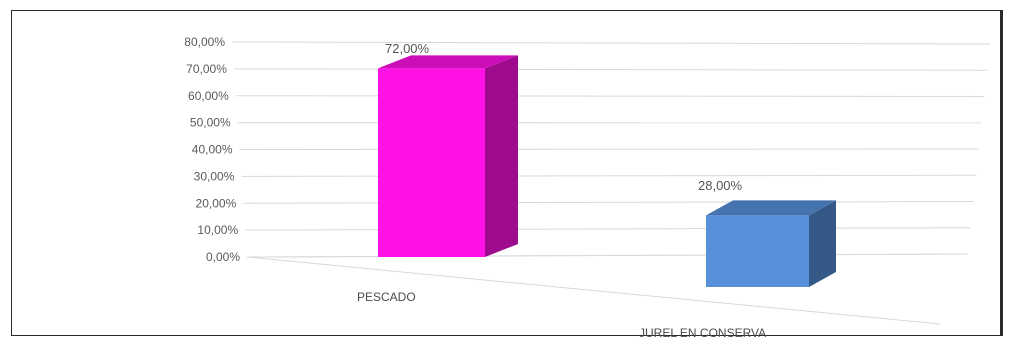 The height and width of the screenshot is (346, 1015). What do you see at coordinates (216, 203) in the screenshot?
I see `y-tick-label: 20,00%` at bounding box center [216, 203].